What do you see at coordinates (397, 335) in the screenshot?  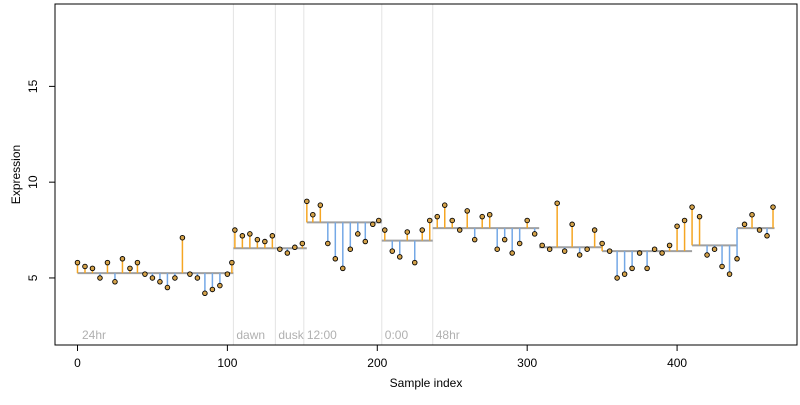 I see `divider-label: 0:00` at bounding box center [397, 335].